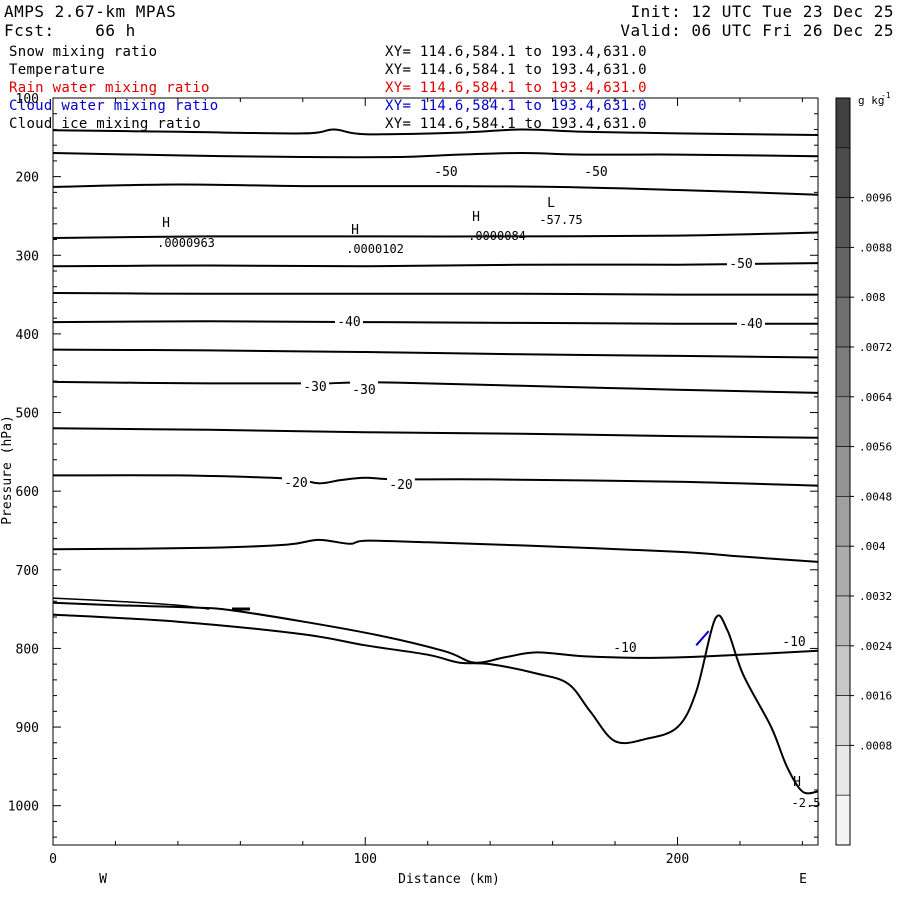 Image resolution: width=900 pixels, height=900 pixels. What do you see at coordinates (435, 155) in the screenshot?
I see `temperature-contour-t2` at bounding box center [435, 155].